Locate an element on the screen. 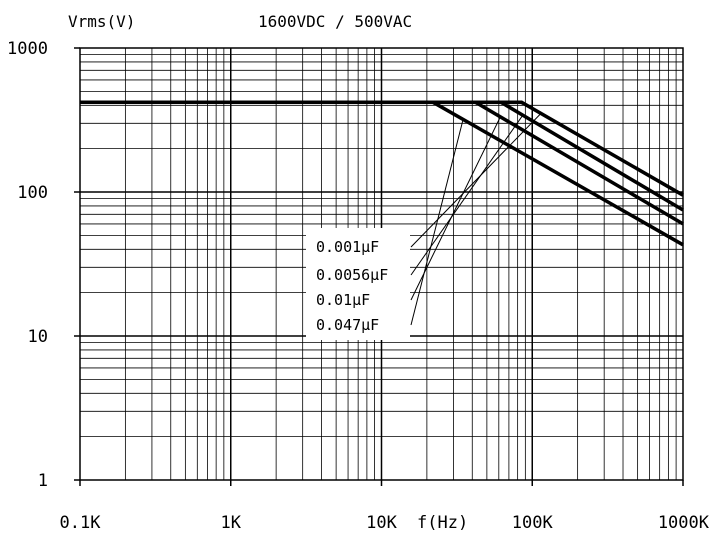 This screenshot has width=711, height=535. y-tick-label: 1 is located at coordinates (43, 481).